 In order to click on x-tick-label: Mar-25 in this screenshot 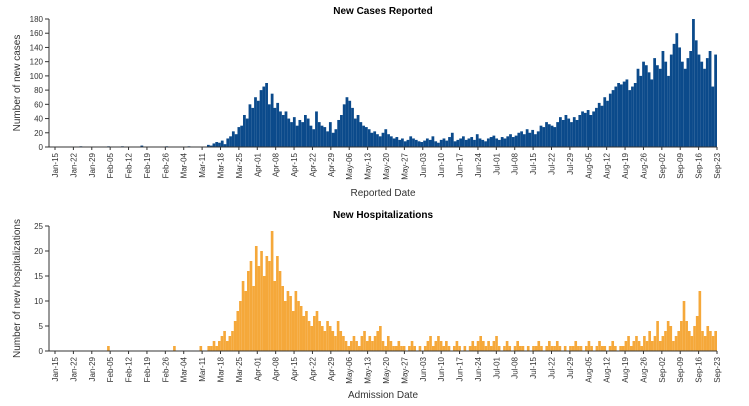, I will do `click(239, 369)`.